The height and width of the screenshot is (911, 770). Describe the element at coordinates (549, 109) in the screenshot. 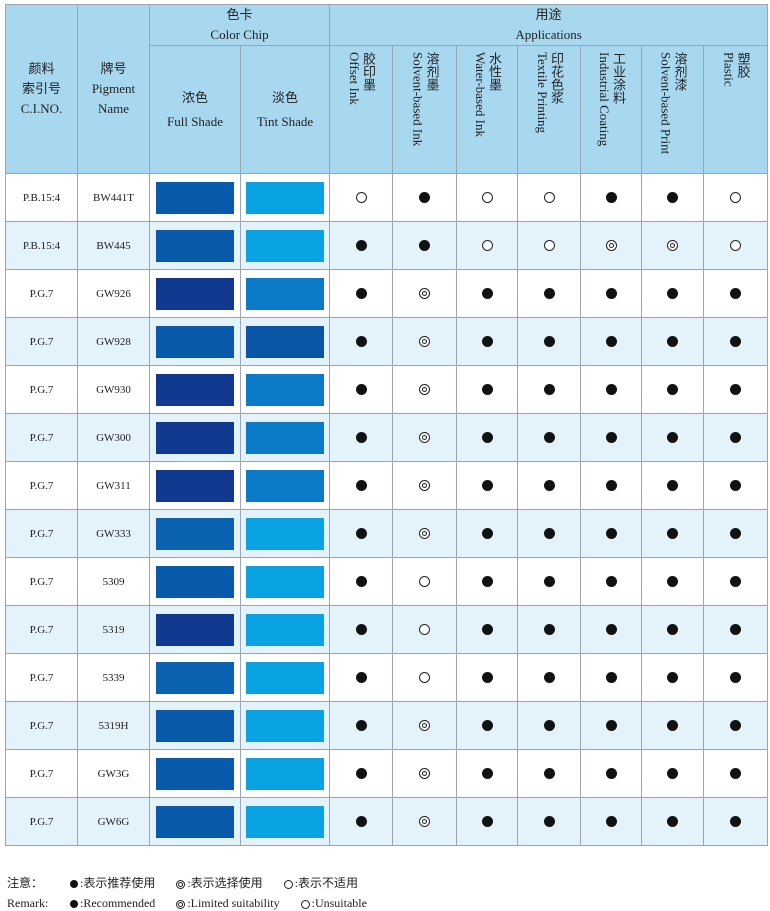

I see `header-app-3: 印花色浆 Textile Printing` at that location.